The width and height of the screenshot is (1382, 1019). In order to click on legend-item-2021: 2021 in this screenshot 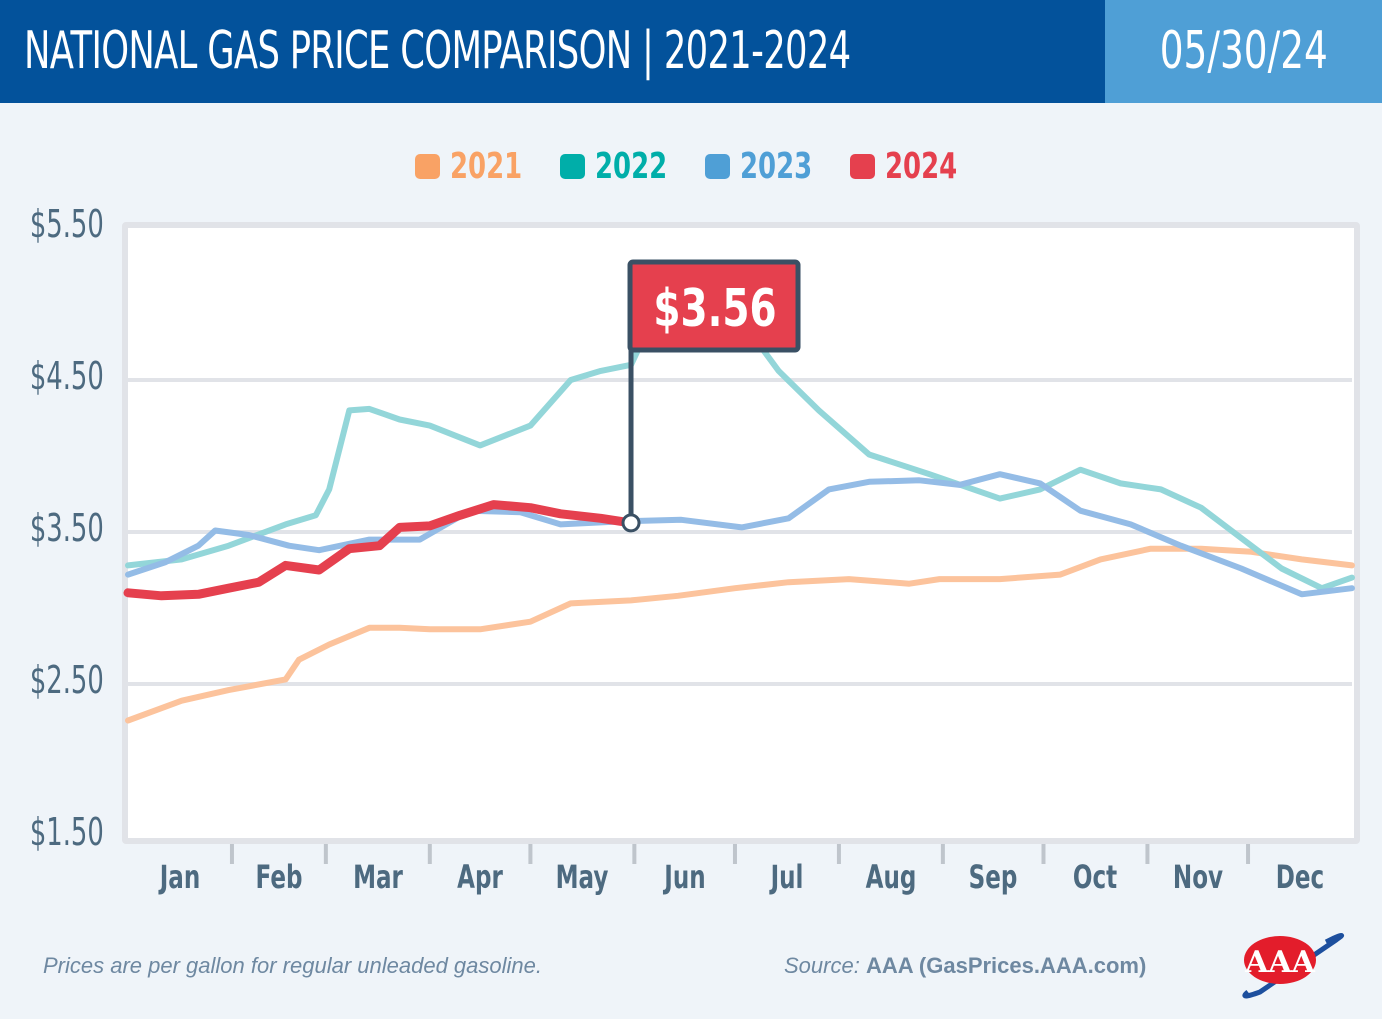, I will do `click(473, 166)`.